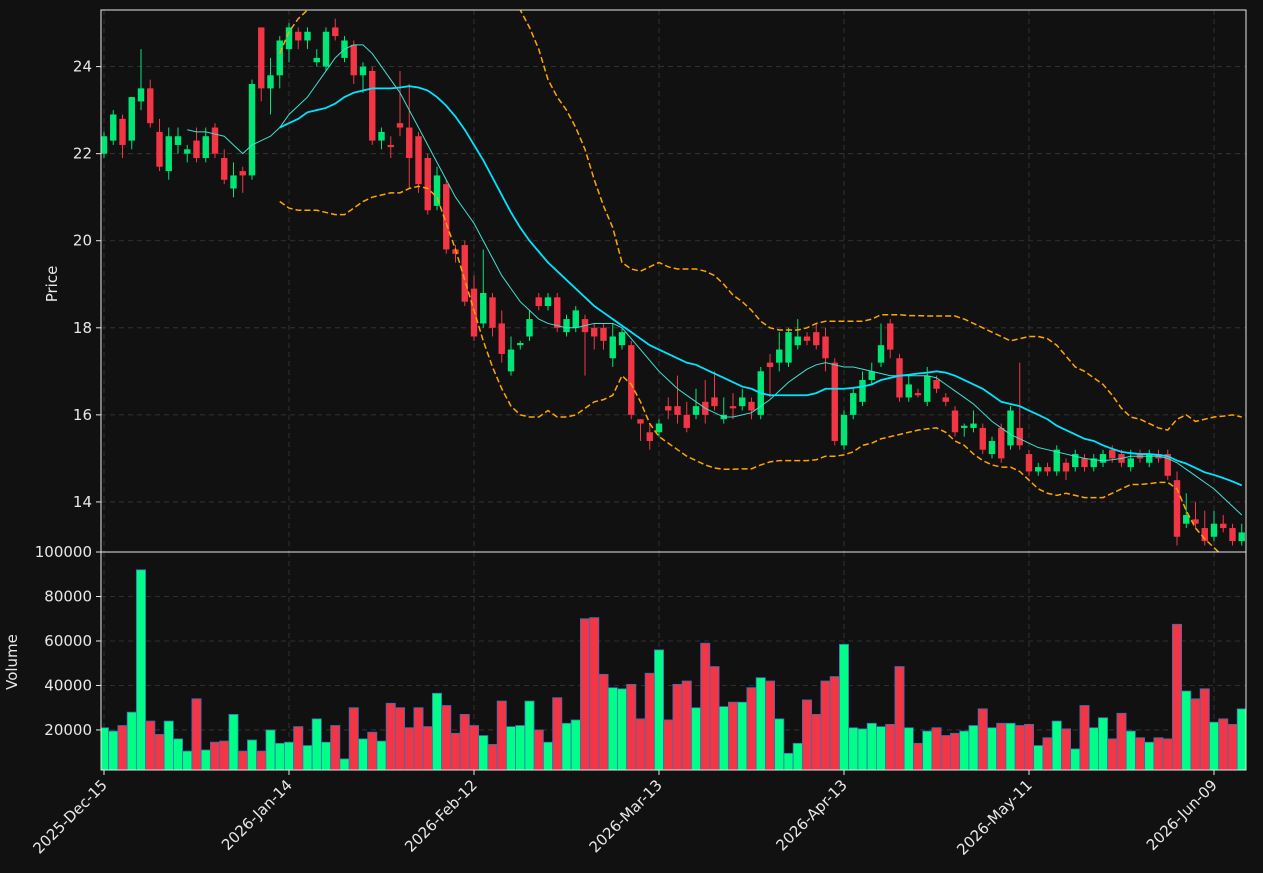 The image size is (1263, 873). What do you see at coordinates (82, 415) in the screenshot?
I see `y-tick-label: 16` at bounding box center [82, 415].